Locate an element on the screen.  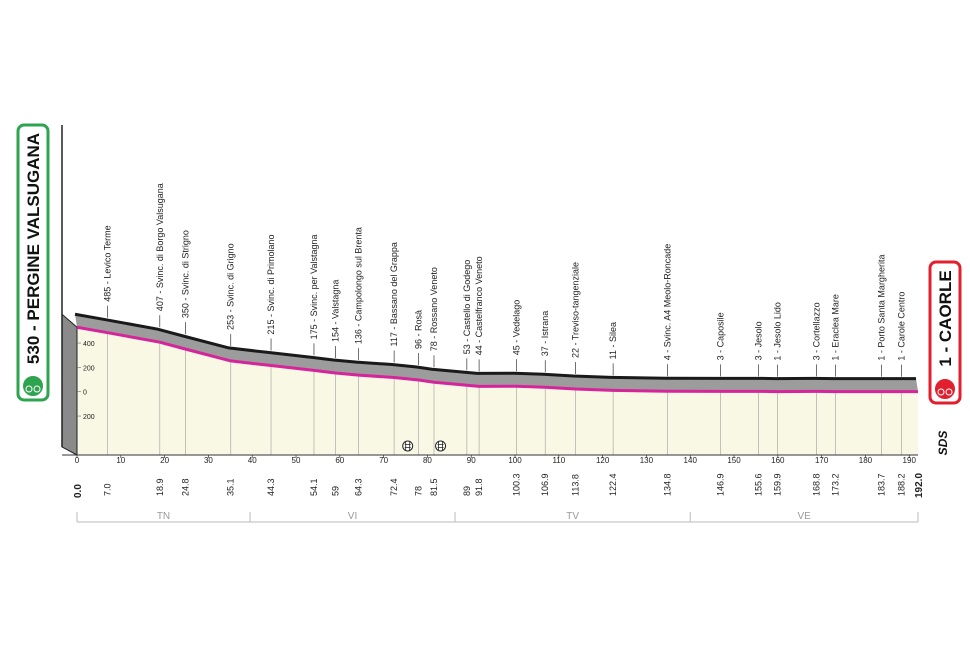
waypoint-km: 44.3 is located at coordinates (271, 487).